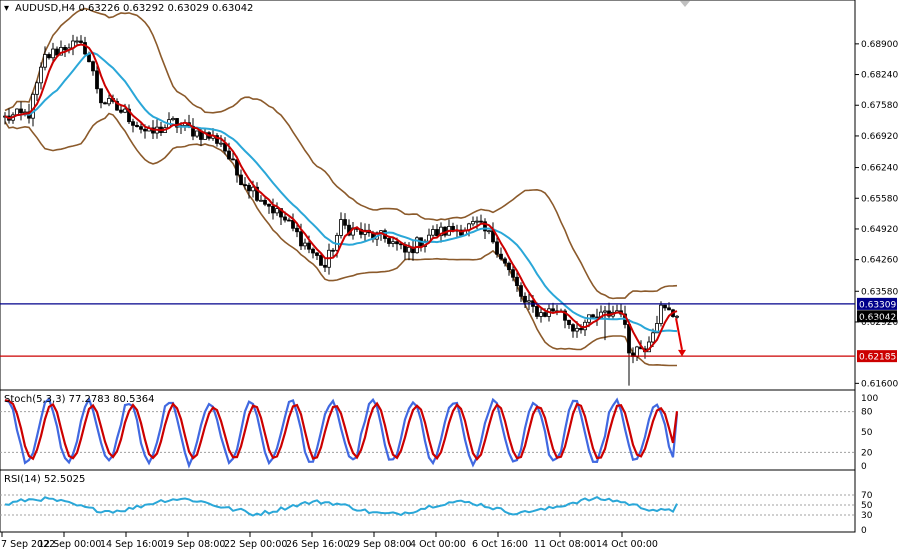 The image size is (900, 553). I want to click on rsi-levels, so click(427, 505).